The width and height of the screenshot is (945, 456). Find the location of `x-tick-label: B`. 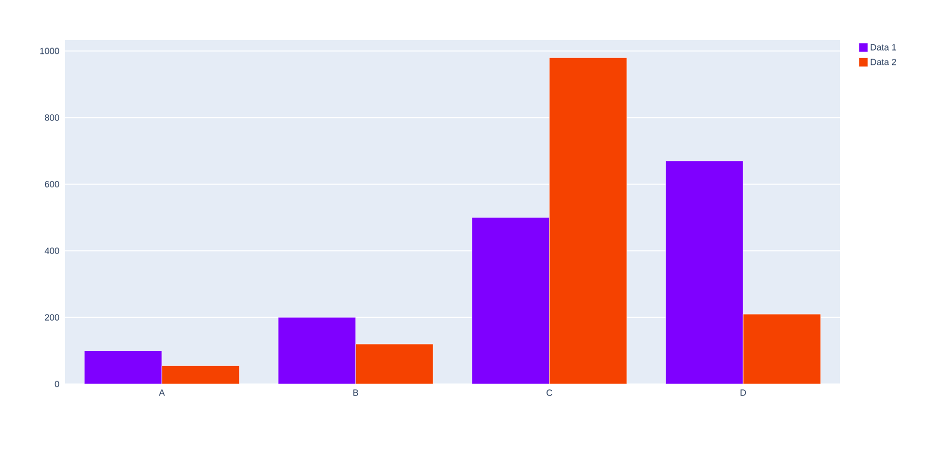

x-tick-label: B is located at coordinates (355, 393).